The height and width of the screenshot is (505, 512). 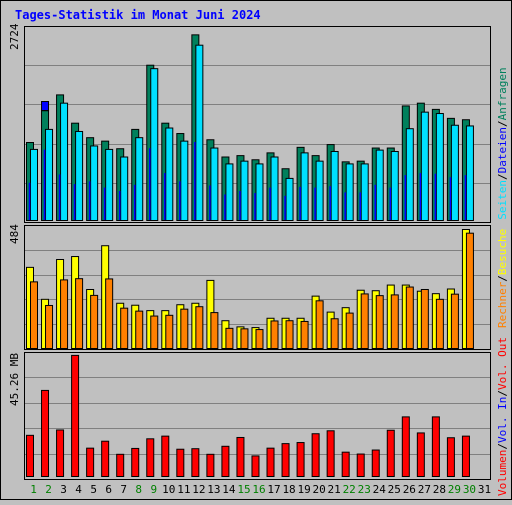 What do you see at coordinates (502, 473) in the screenshot?
I see `legend-volumen: Volumen` at bounding box center [502, 473].